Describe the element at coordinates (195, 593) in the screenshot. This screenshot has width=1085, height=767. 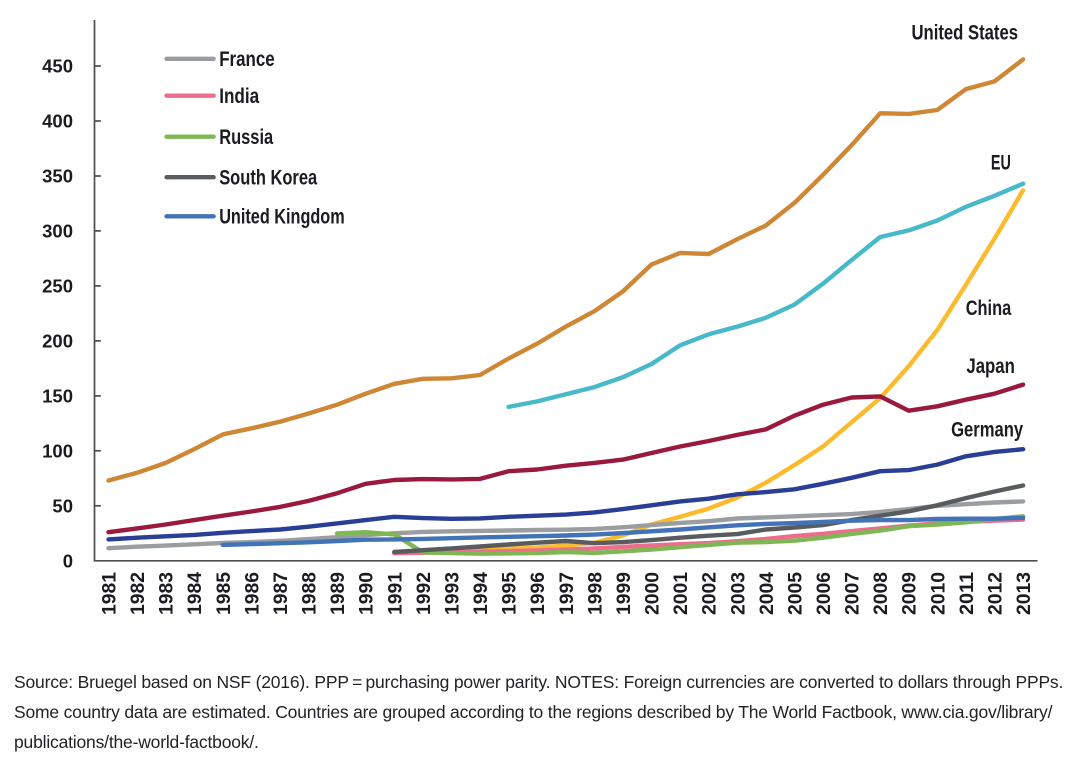
I see `svg-text: 1984` at that location.